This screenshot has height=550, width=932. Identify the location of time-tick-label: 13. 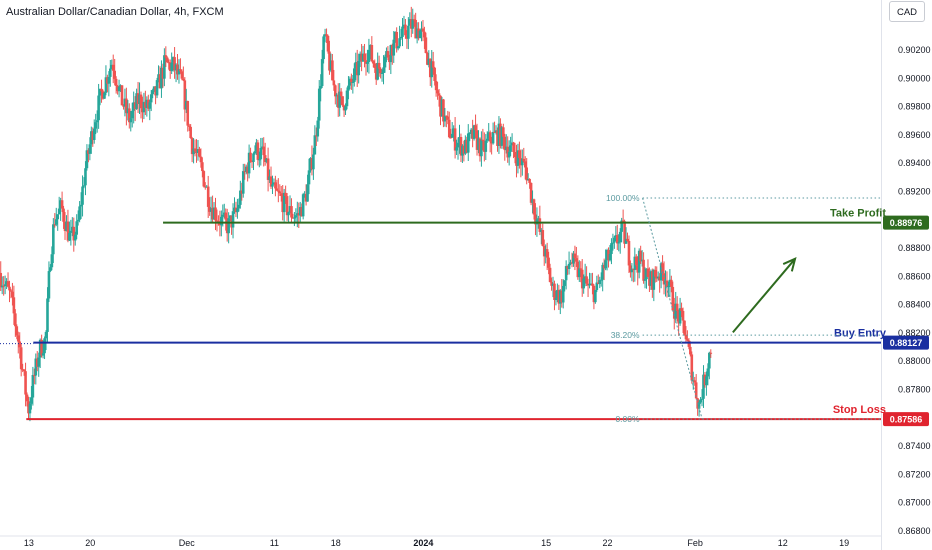
(29, 543).